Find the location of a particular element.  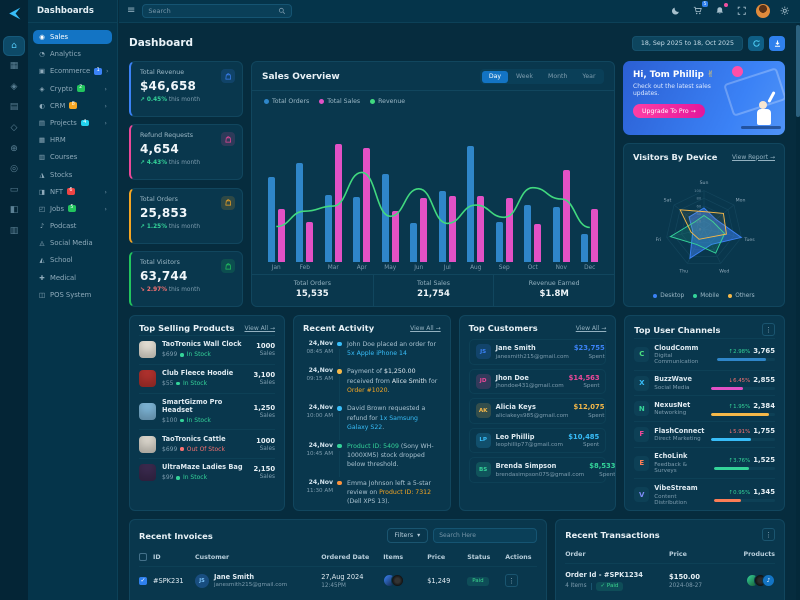

theme-toggle-moon-icon is located at coordinates (675, 11).